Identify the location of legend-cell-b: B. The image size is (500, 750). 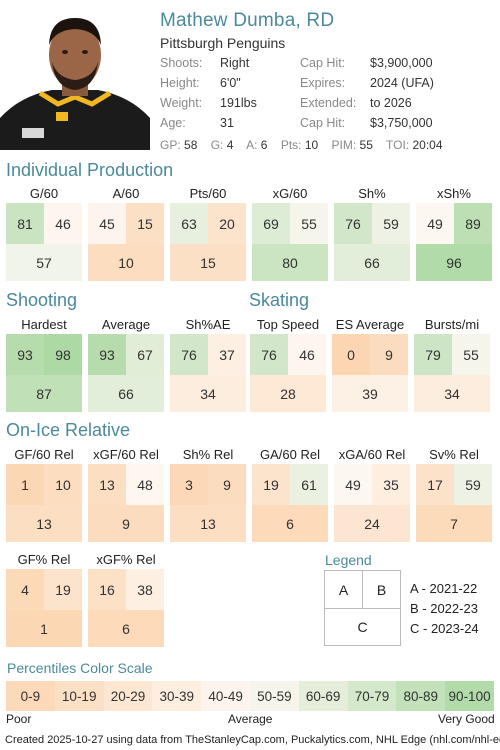
(381, 590).